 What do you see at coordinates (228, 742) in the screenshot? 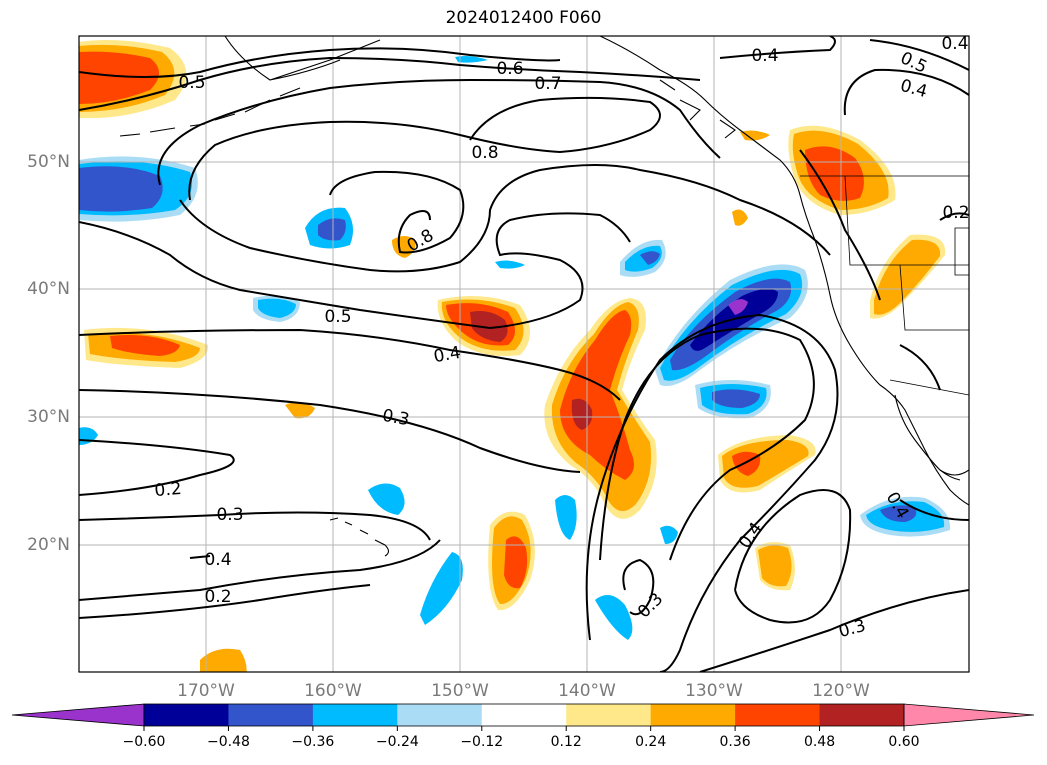
I see `colorbar-tick-label: −0.48` at bounding box center [228, 742].